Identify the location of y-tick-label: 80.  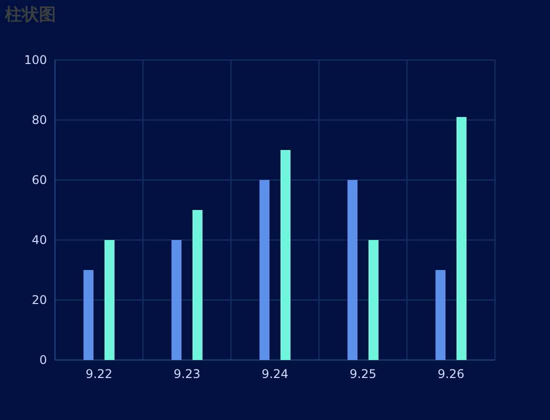
(39, 120).